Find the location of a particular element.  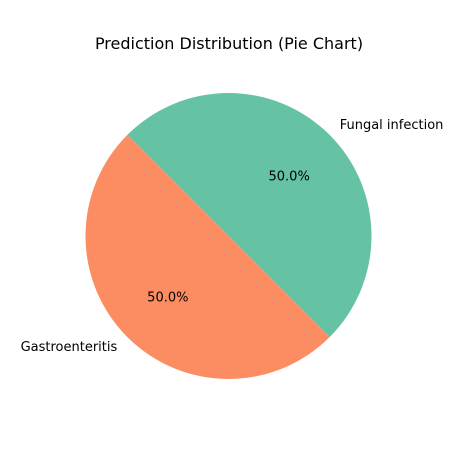

slice-percent-fungal-infection: 50.0% is located at coordinates (289, 176).